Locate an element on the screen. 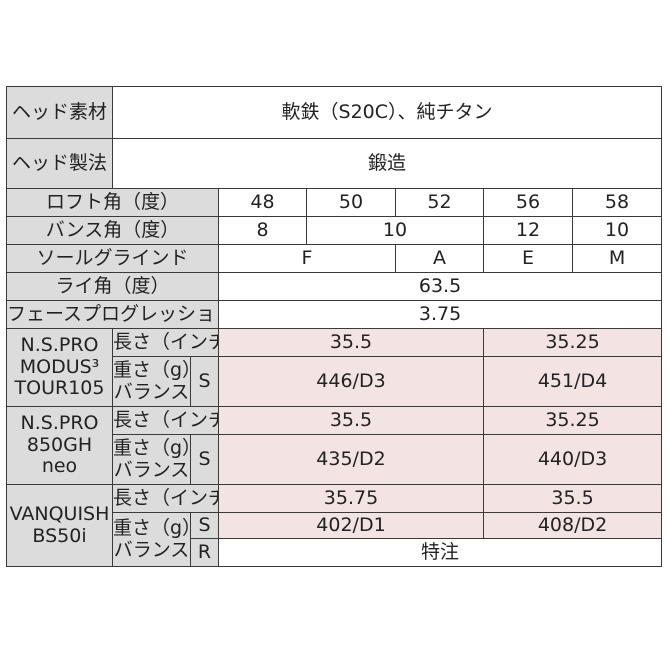 The image size is (668, 668). vanquish-length-value: 35.75 is located at coordinates (351, 498).